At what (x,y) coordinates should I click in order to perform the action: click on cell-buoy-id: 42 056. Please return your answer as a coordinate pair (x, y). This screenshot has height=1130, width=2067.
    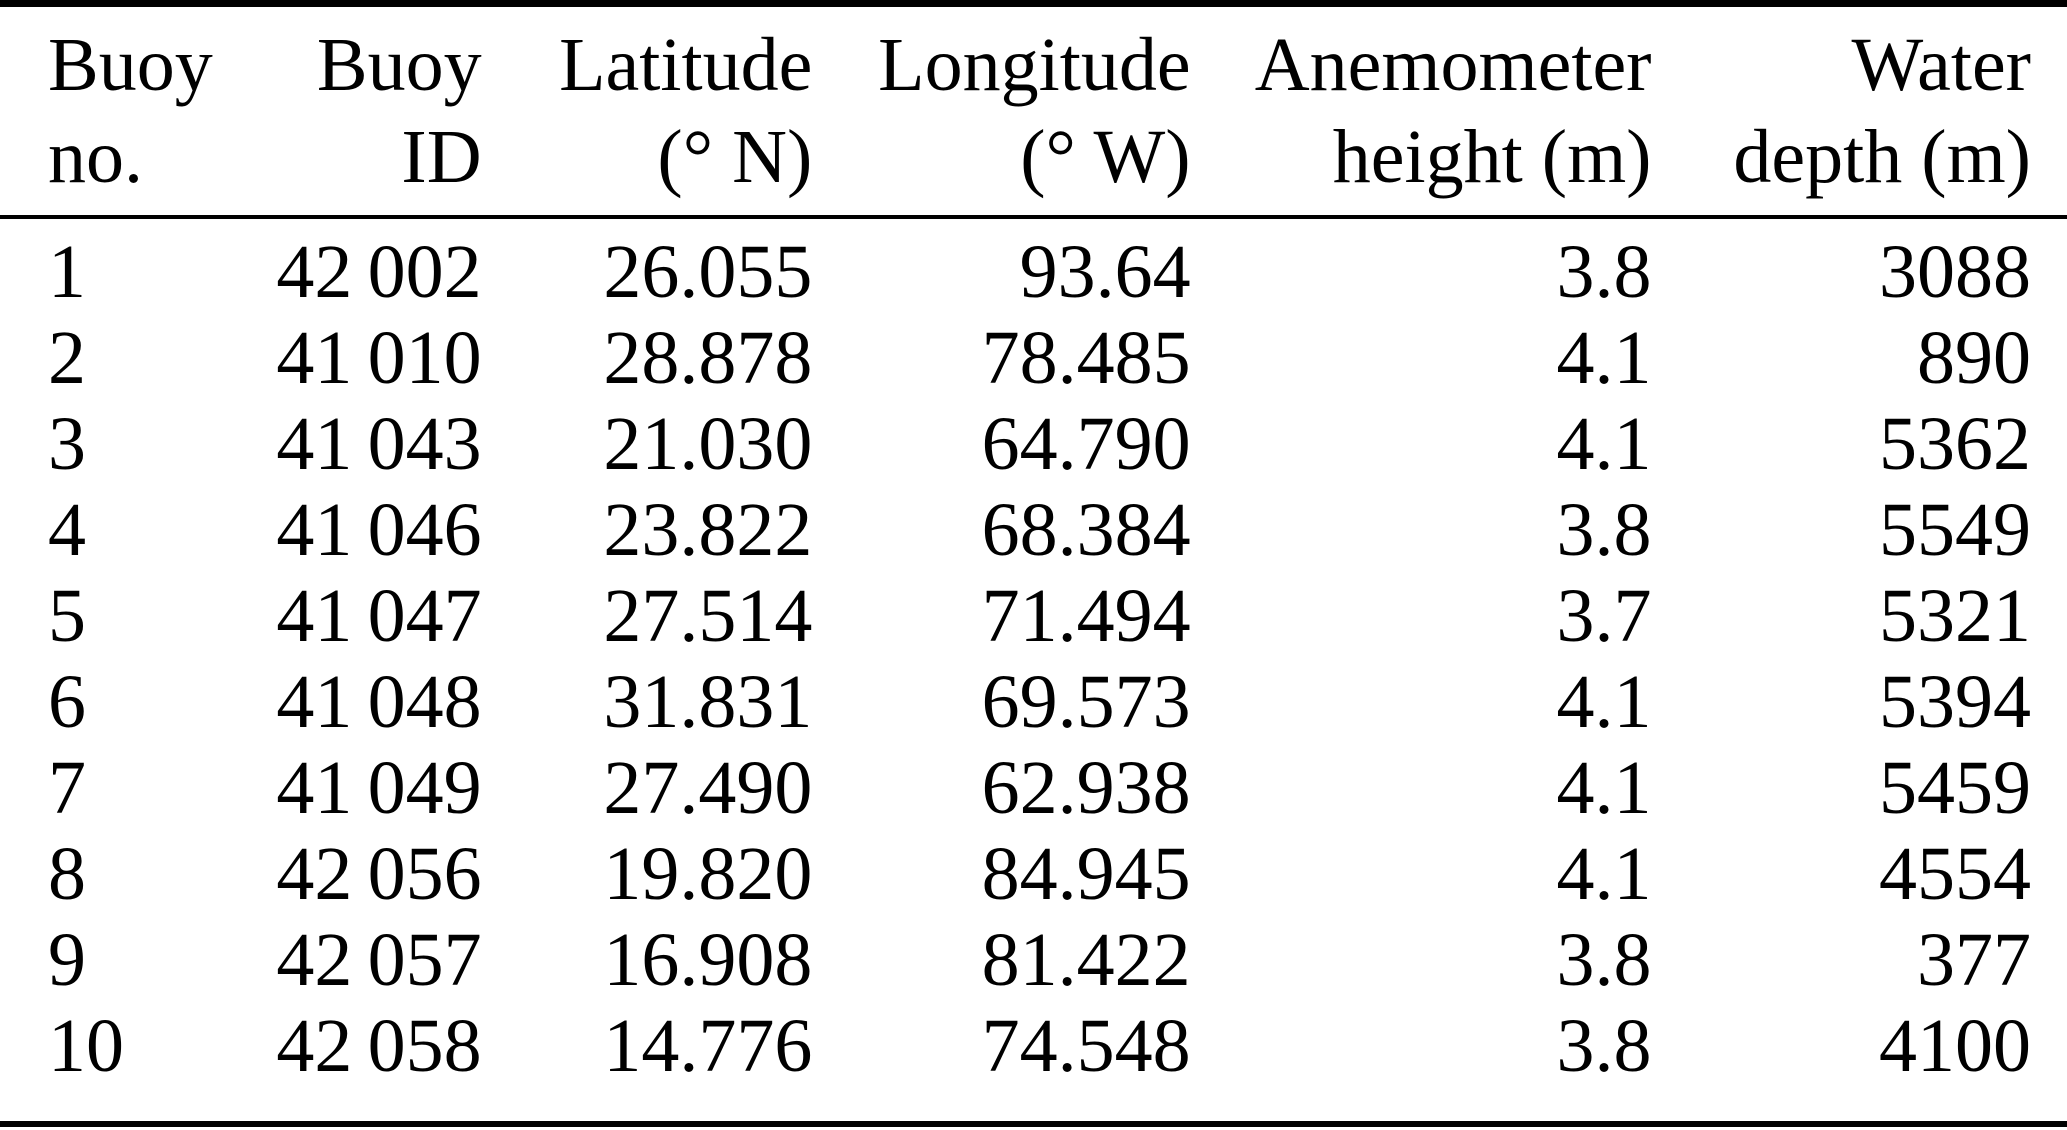
    Looking at the image, I should click on (379, 874).